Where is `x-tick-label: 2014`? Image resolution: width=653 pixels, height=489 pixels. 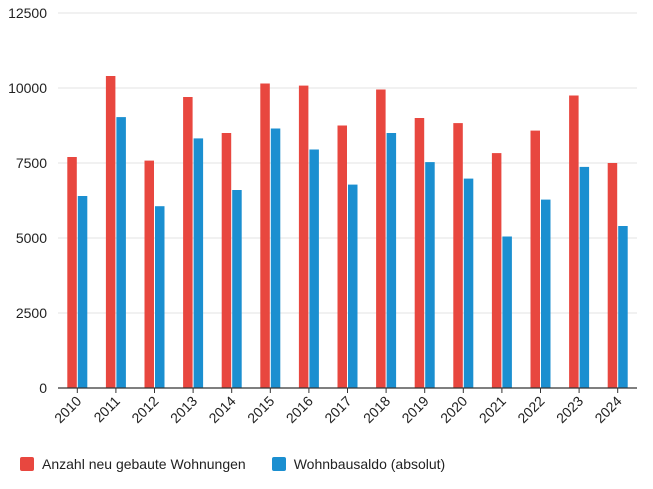
x-tick-label: 2014 is located at coordinates (221, 409).